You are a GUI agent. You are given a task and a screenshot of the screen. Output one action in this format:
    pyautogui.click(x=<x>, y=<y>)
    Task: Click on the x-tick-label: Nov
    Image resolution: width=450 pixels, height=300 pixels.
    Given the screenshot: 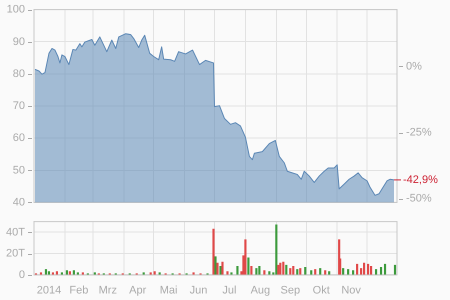 What is the action you would take?
    pyautogui.click(x=351, y=290)
    